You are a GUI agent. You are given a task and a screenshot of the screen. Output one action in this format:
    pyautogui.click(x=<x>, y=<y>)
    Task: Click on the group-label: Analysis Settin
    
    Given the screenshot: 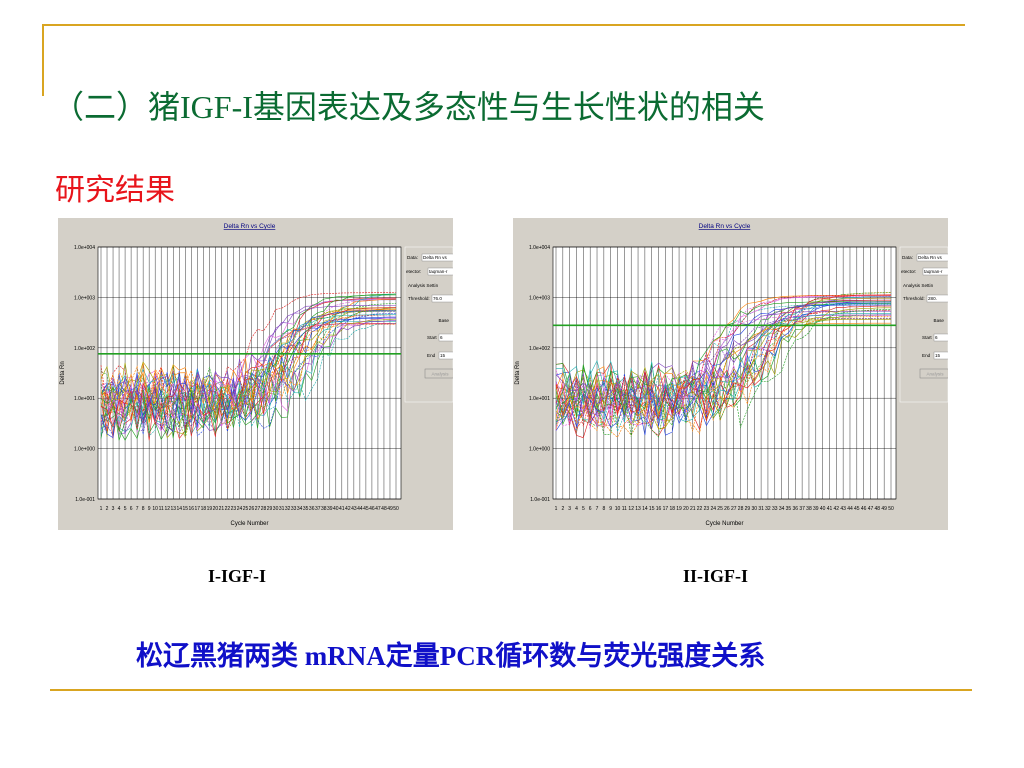 What is the action you would take?
    pyautogui.click(x=423, y=285)
    